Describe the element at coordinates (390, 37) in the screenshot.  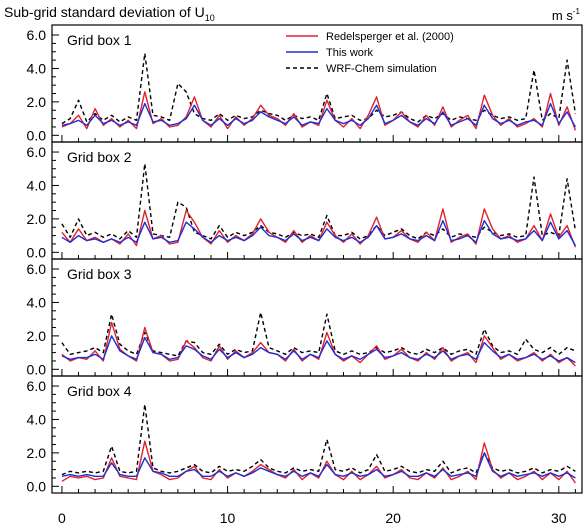
I see `legend-label: Redelsperger et al. (2000)` at that location.